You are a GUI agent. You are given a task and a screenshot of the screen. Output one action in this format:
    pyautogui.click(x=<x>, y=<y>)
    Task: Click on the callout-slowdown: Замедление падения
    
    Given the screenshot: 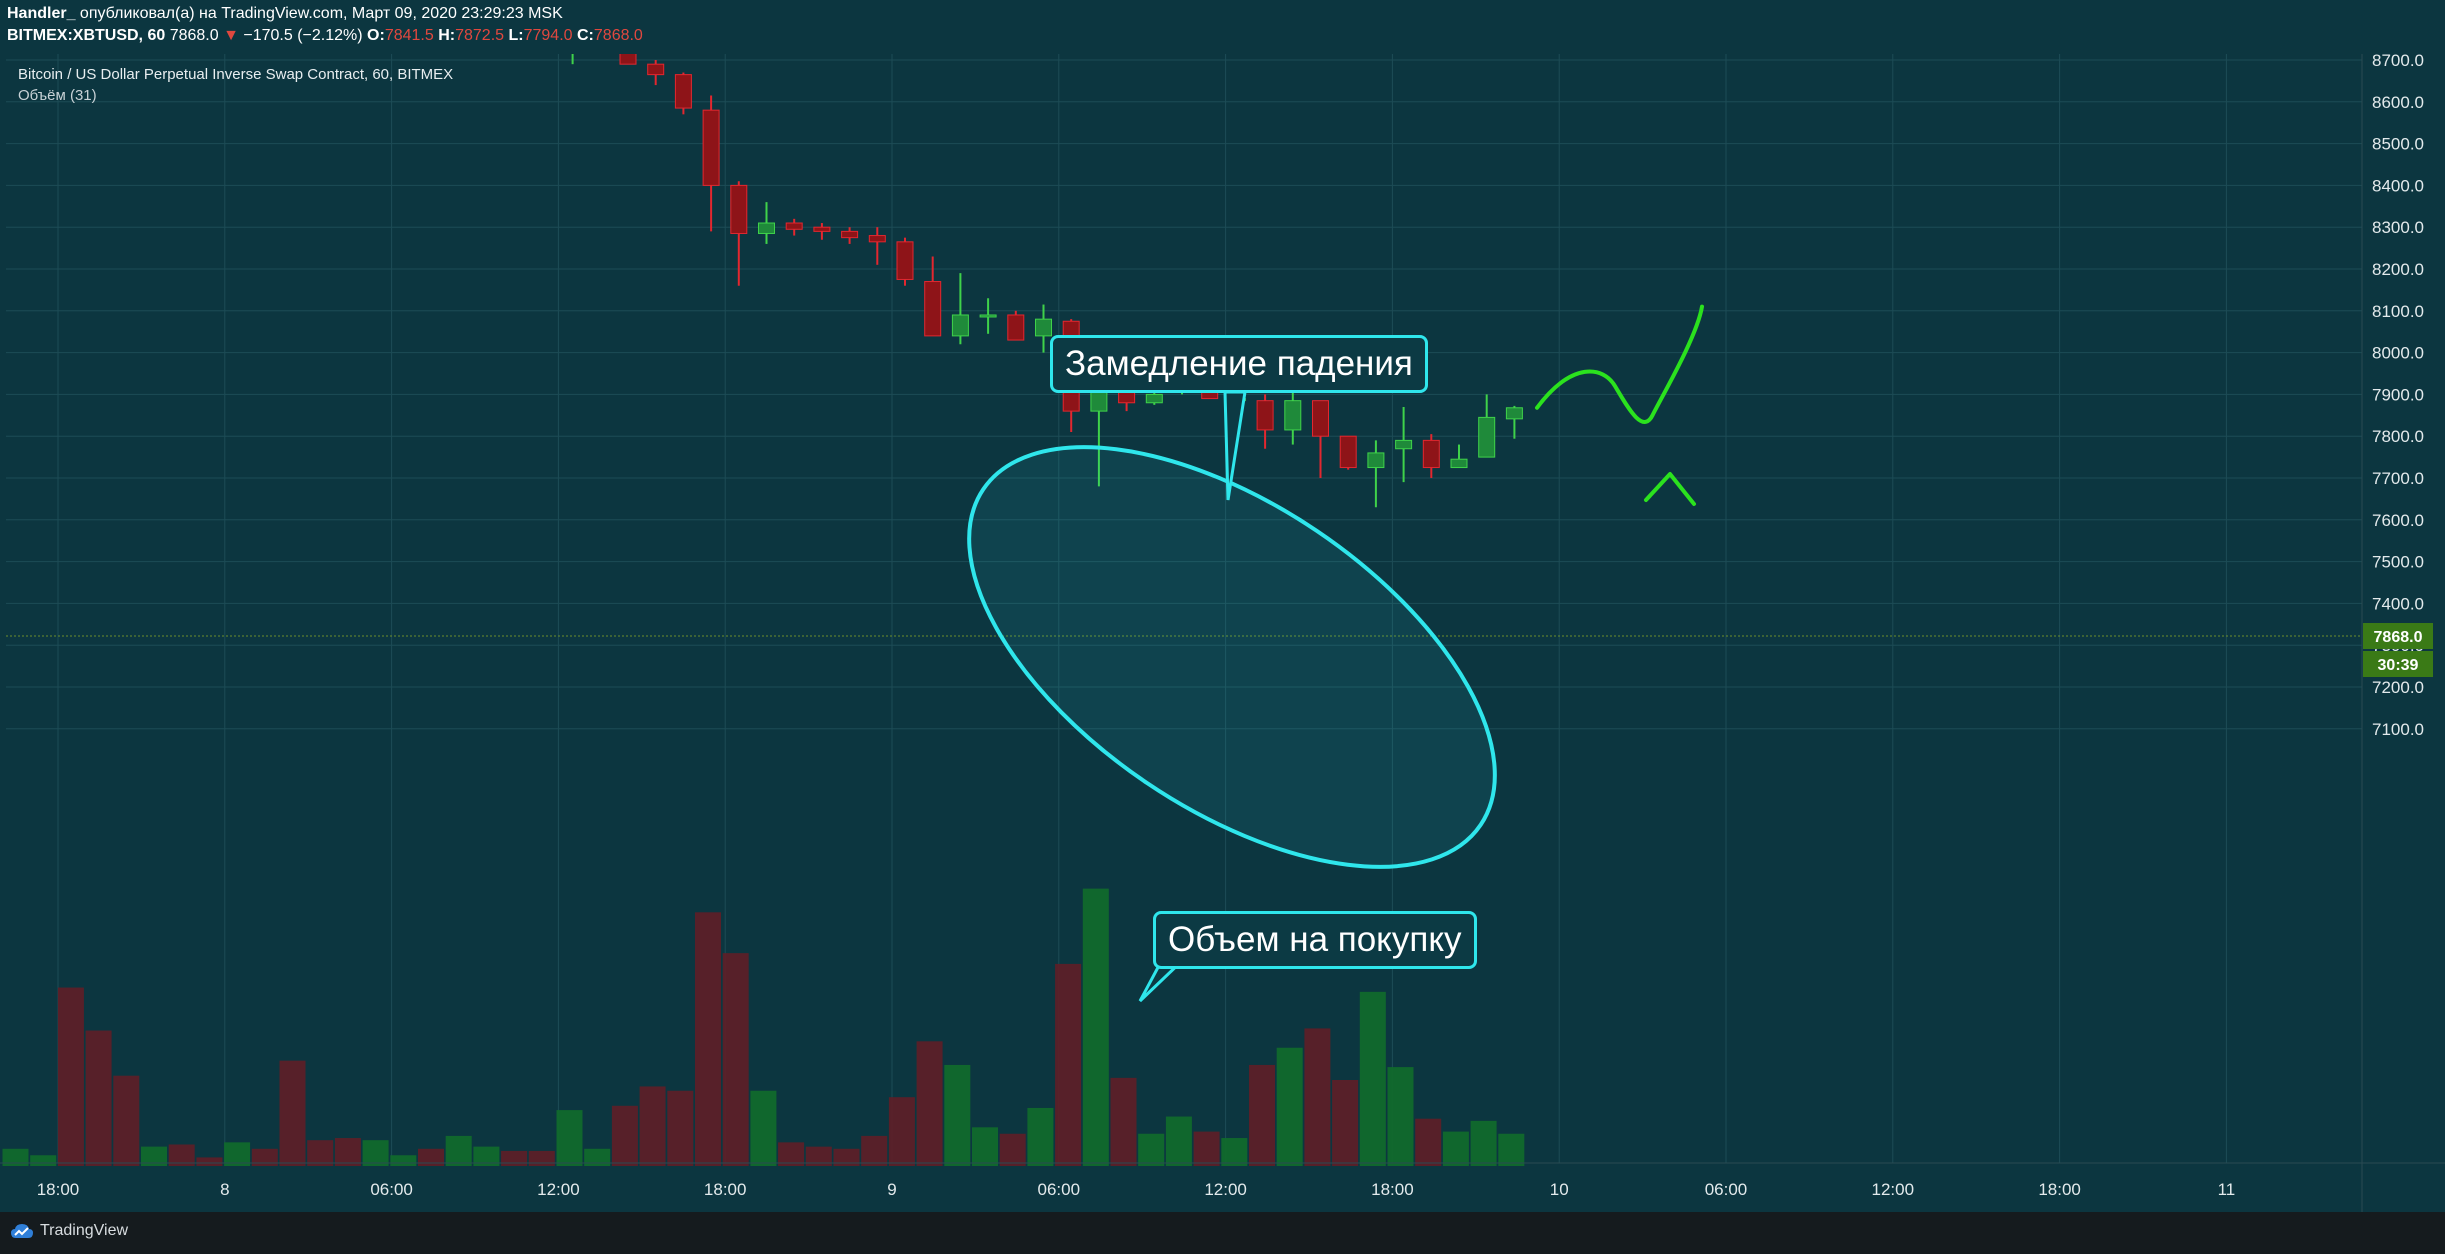 What is the action you would take?
    pyautogui.click(x=1239, y=364)
    